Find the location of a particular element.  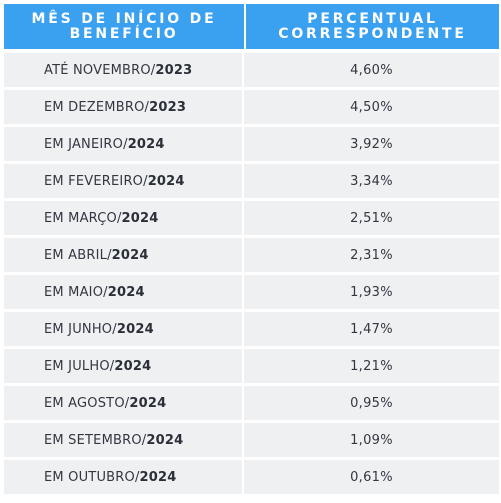

month-label: EM JUNHO/ is located at coordinates (80, 329).